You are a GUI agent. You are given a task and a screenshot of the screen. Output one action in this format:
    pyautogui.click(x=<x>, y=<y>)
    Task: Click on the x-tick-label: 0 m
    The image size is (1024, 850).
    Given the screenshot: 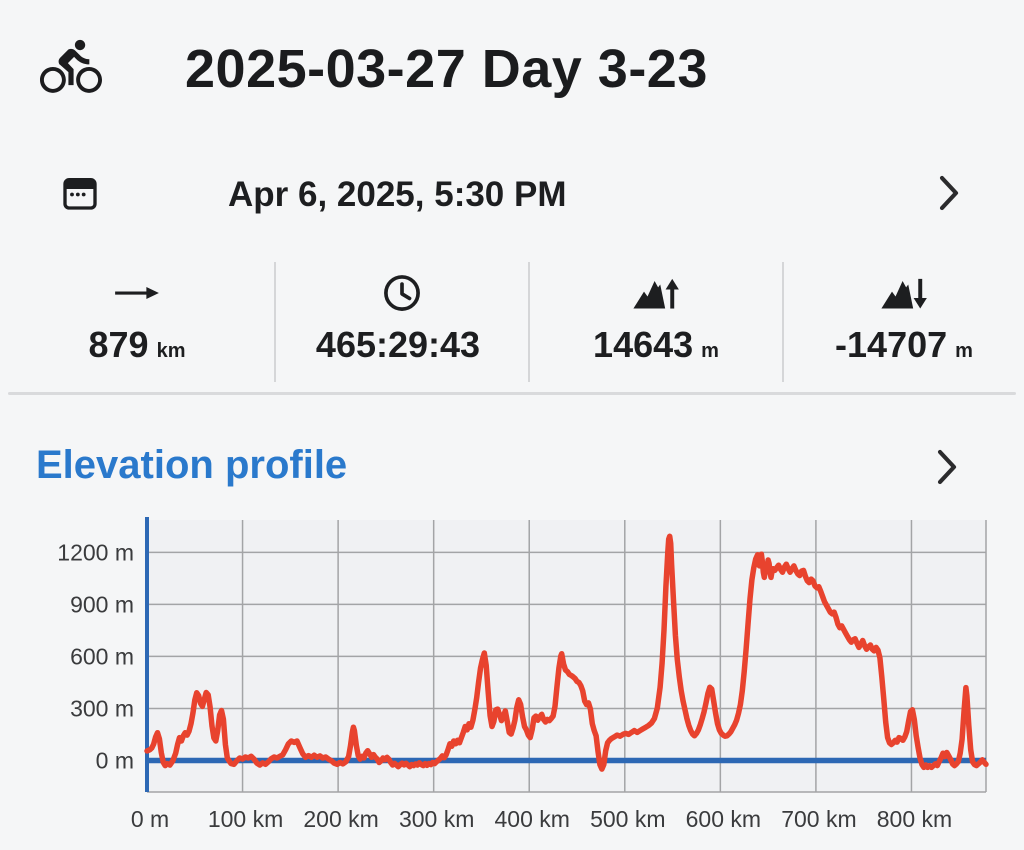 What is the action you would take?
    pyautogui.click(x=150, y=819)
    